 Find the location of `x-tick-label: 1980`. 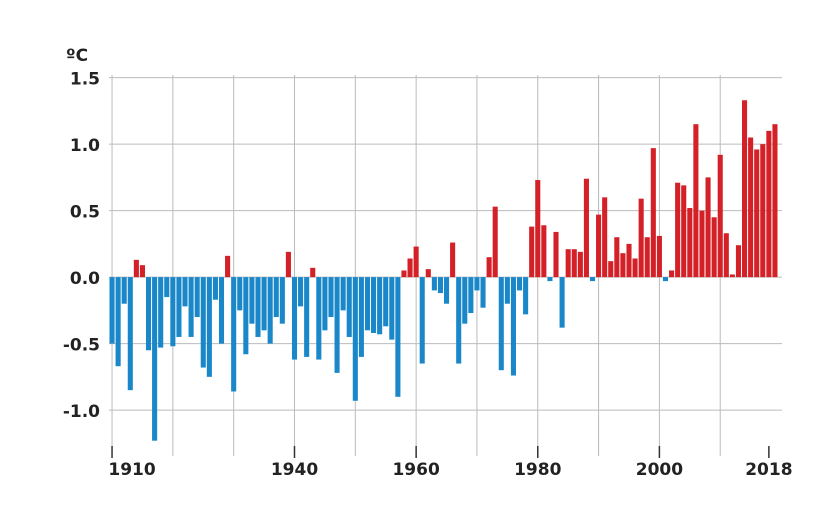

x-tick-label: 1980 is located at coordinates (537, 470).